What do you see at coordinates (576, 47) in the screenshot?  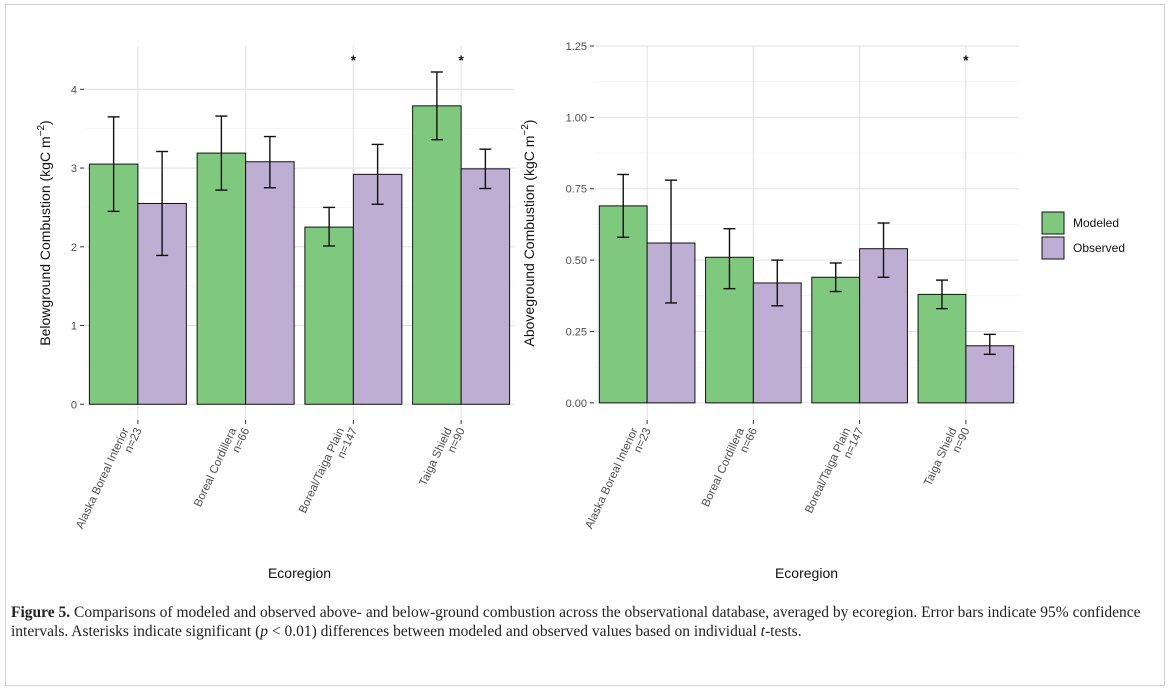 I see `y-tick-label: 1.25` at bounding box center [576, 47].